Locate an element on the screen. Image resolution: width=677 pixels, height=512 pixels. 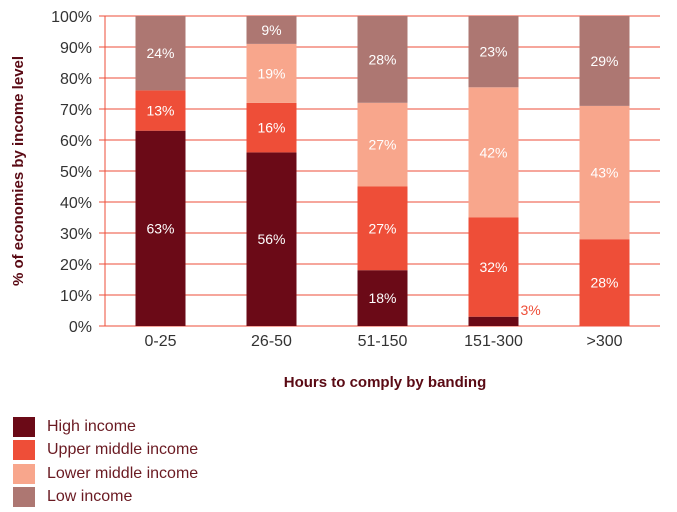
data-label: 18% is located at coordinates (382, 298).